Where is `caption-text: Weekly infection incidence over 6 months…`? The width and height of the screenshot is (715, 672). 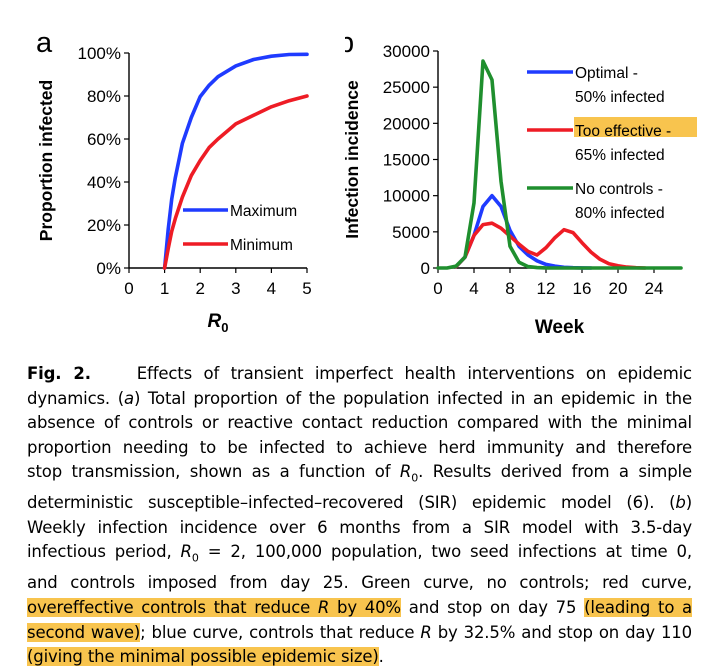
caption-text: Weekly infection incidence over 6 months… is located at coordinates (359, 527).